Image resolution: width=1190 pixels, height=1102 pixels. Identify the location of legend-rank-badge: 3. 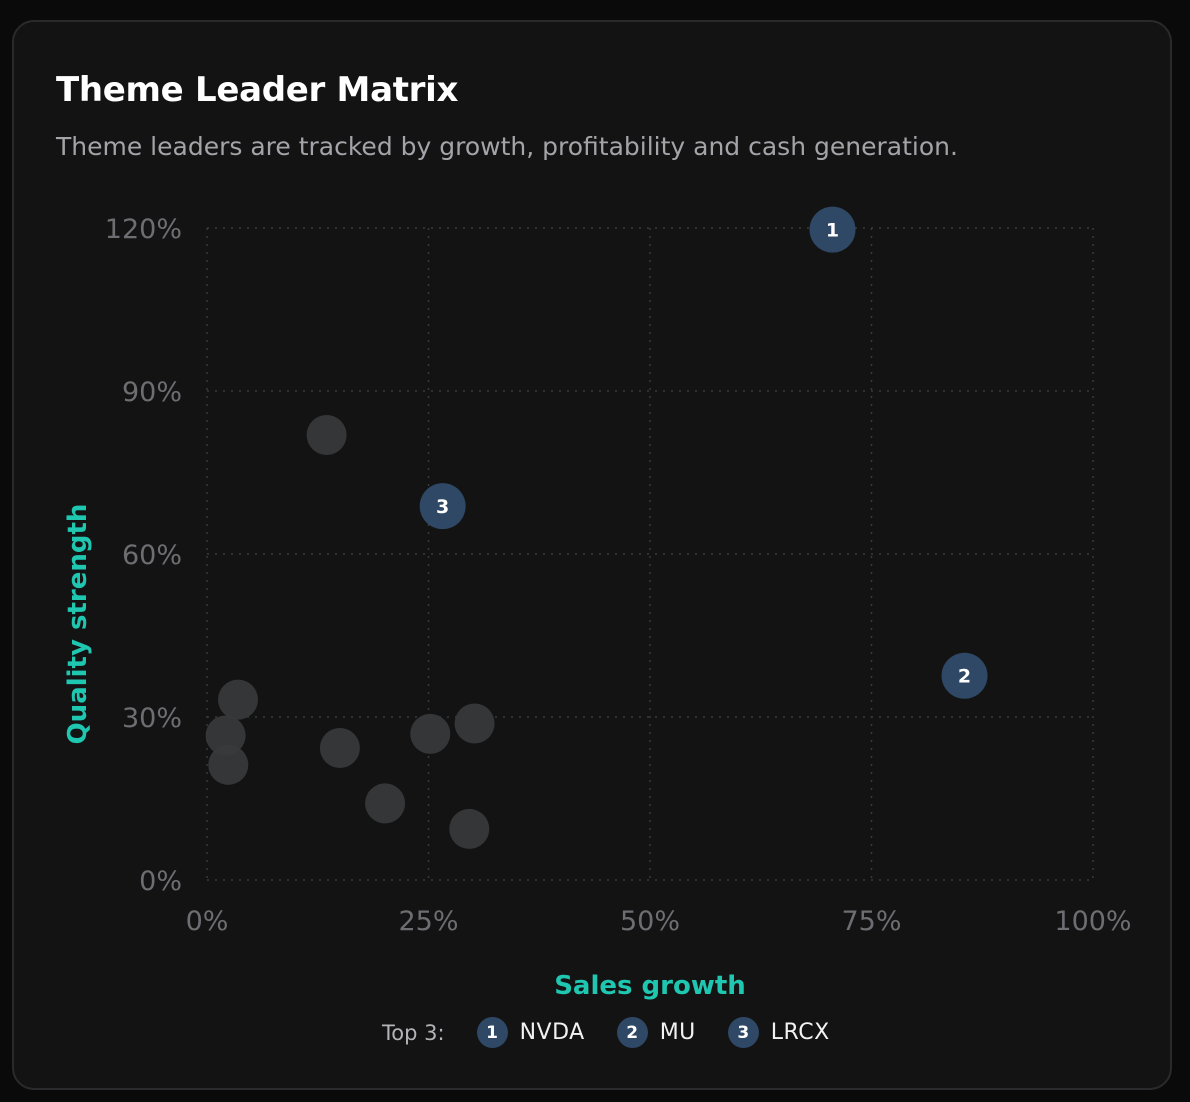
(743, 1032).